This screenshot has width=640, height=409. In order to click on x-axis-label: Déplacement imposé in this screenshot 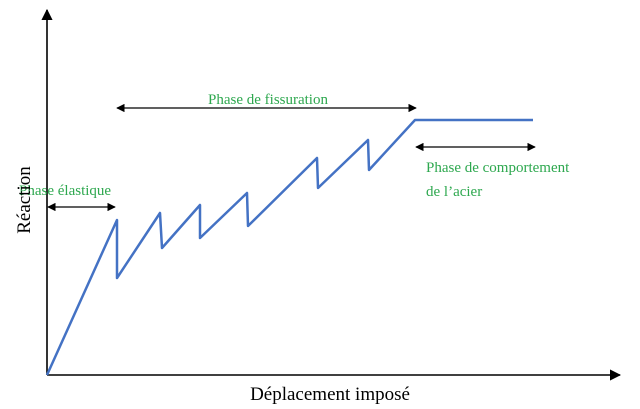, I will do `click(330, 394)`.